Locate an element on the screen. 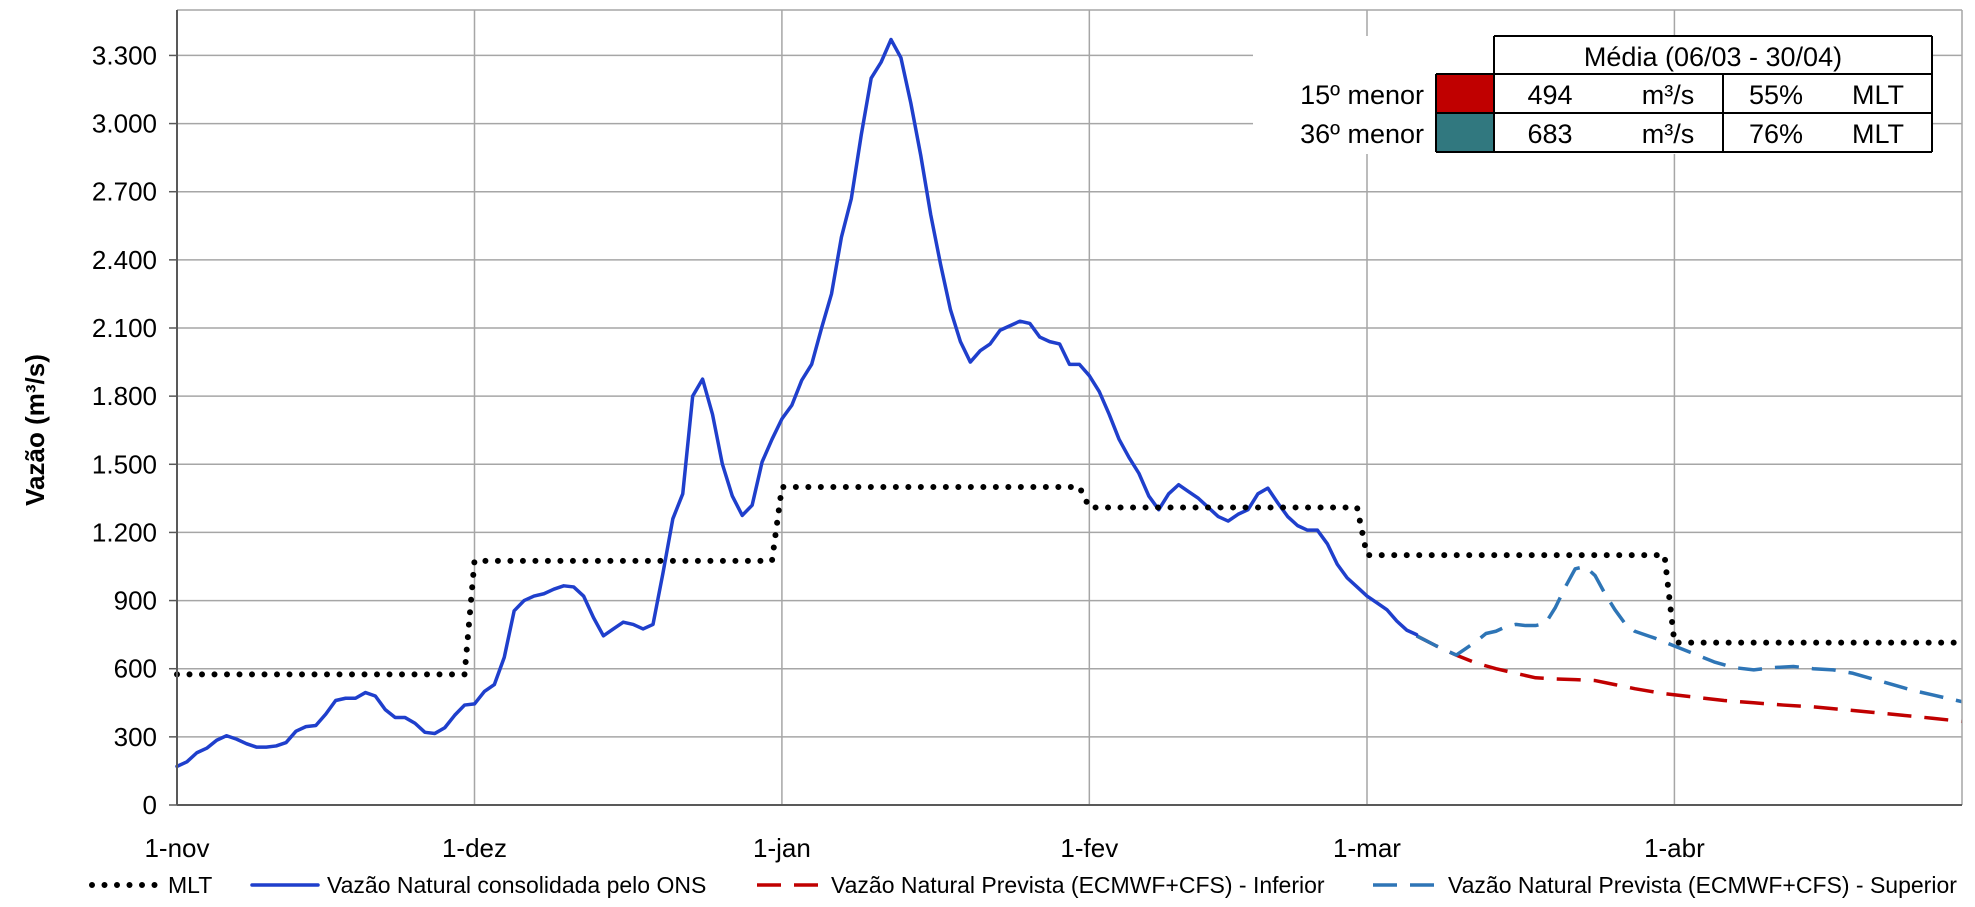 Image resolution: width=1975 pixels, height=907 pixels. y-tick-label: 600 is located at coordinates (135, 669).